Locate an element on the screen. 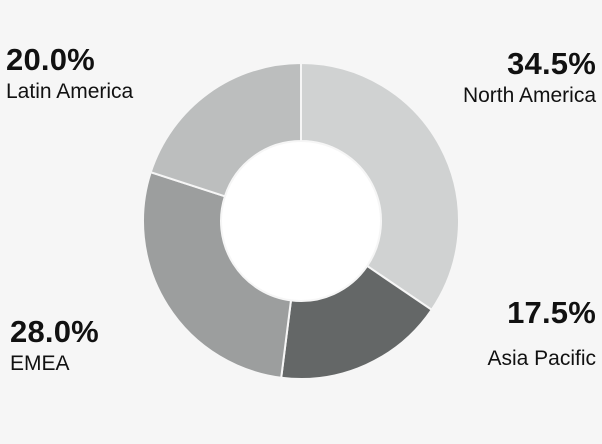 This screenshot has height=444, width=602. slice-asia-pacific is located at coordinates (357, 322).